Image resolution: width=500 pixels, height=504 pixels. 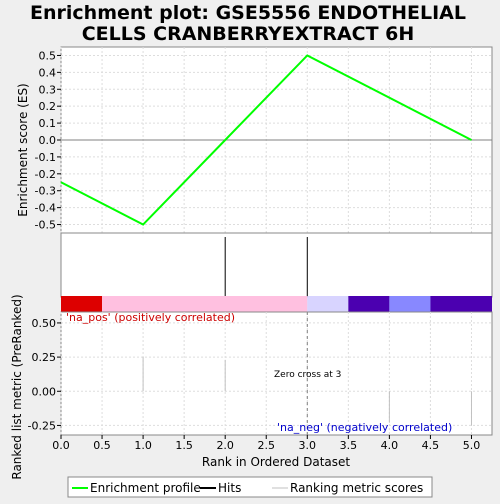 What do you see at coordinates (48, 72) in the screenshot?
I see `es-y-tick-label: 0.4` at bounding box center [48, 72].